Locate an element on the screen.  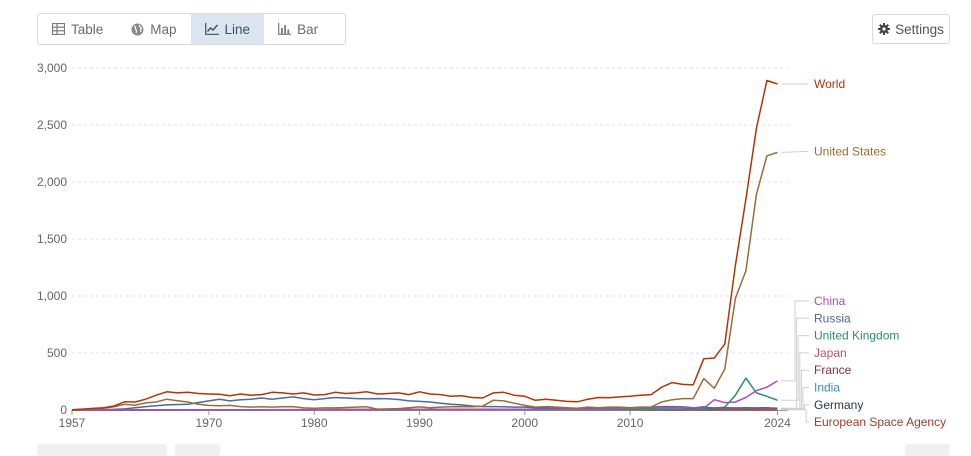
series-end-label: European Space Agency is located at coordinates (880, 422).